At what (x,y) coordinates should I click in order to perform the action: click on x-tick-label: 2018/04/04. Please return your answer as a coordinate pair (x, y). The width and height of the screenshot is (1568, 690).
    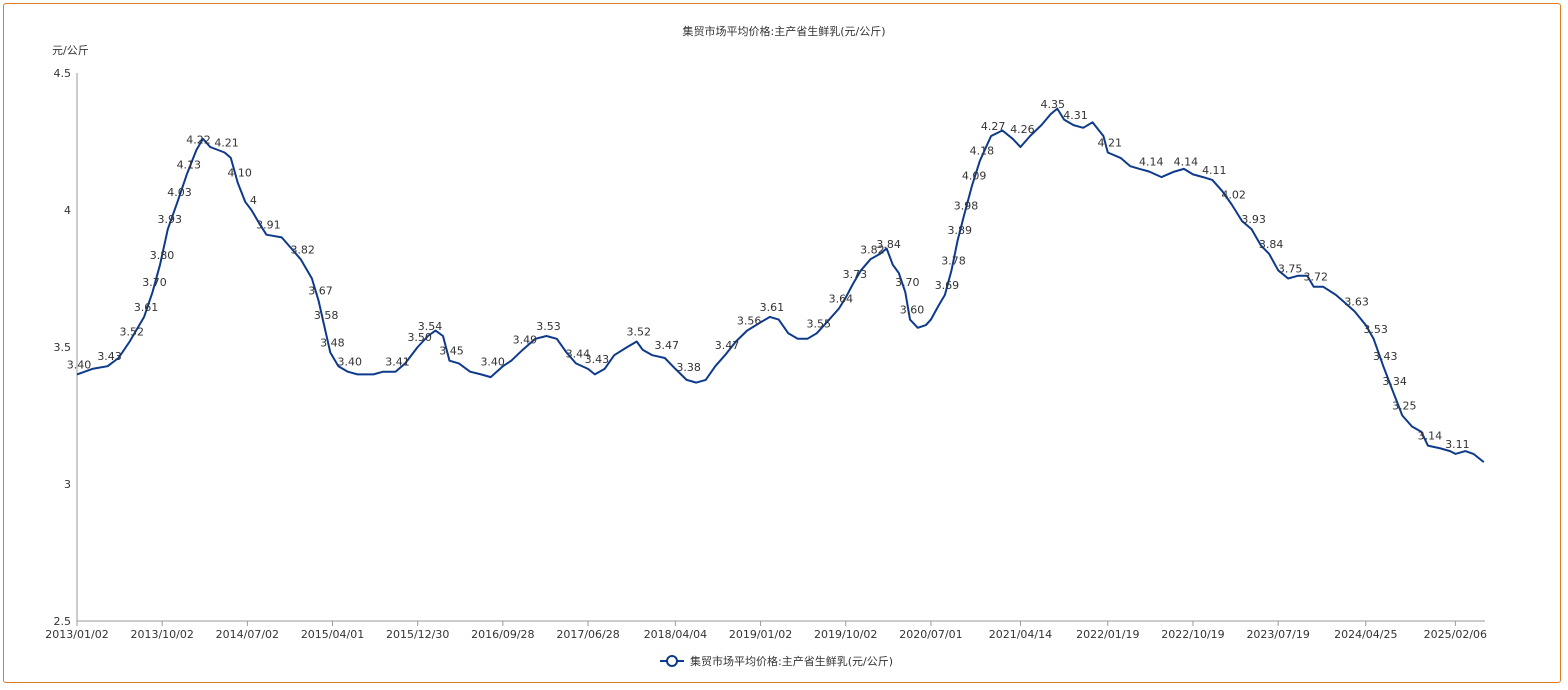
    Looking at the image, I should click on (675, 634).